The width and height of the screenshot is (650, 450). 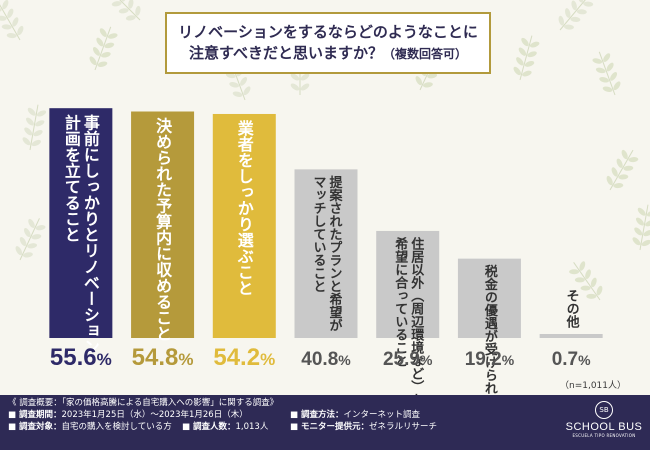 I want to click on category-label: 業者をしっかり選ぶこと, so click(x=245, y=207).